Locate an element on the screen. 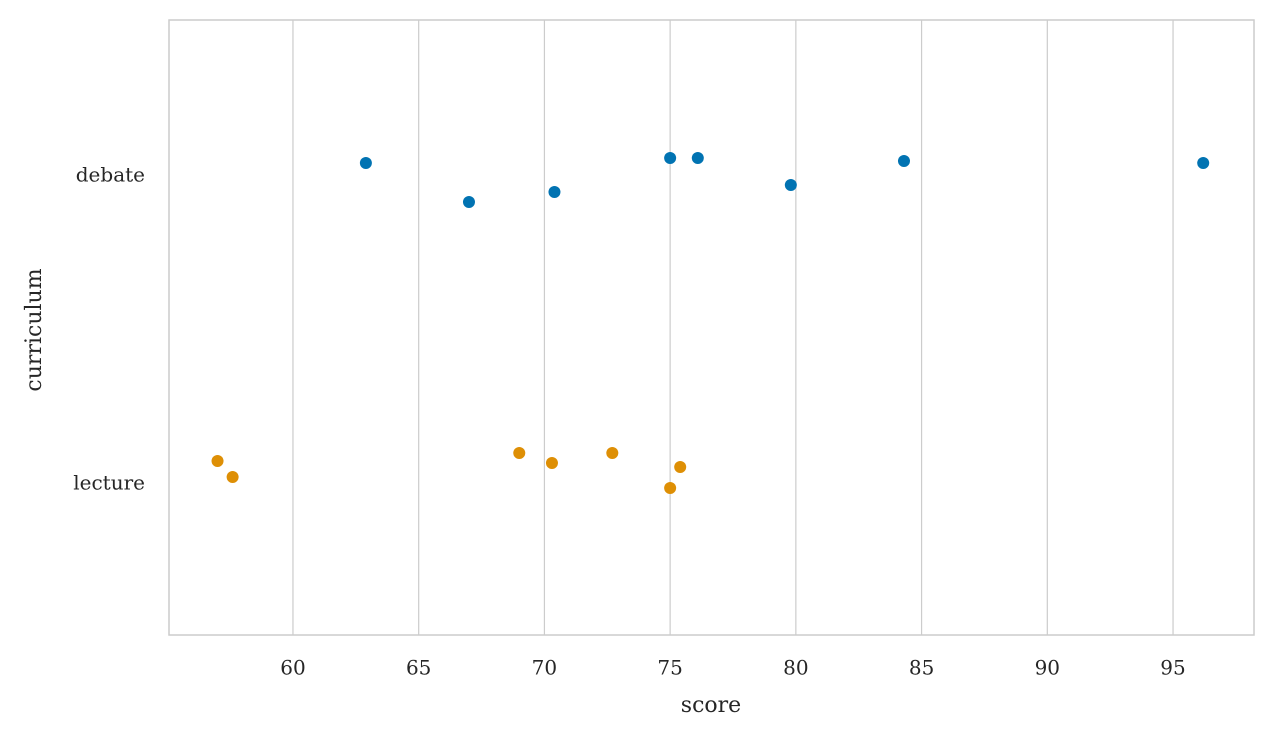 This screenshot has width=1273, height=740. x-tick-label: 90 is located at coordinates (1047, 668).